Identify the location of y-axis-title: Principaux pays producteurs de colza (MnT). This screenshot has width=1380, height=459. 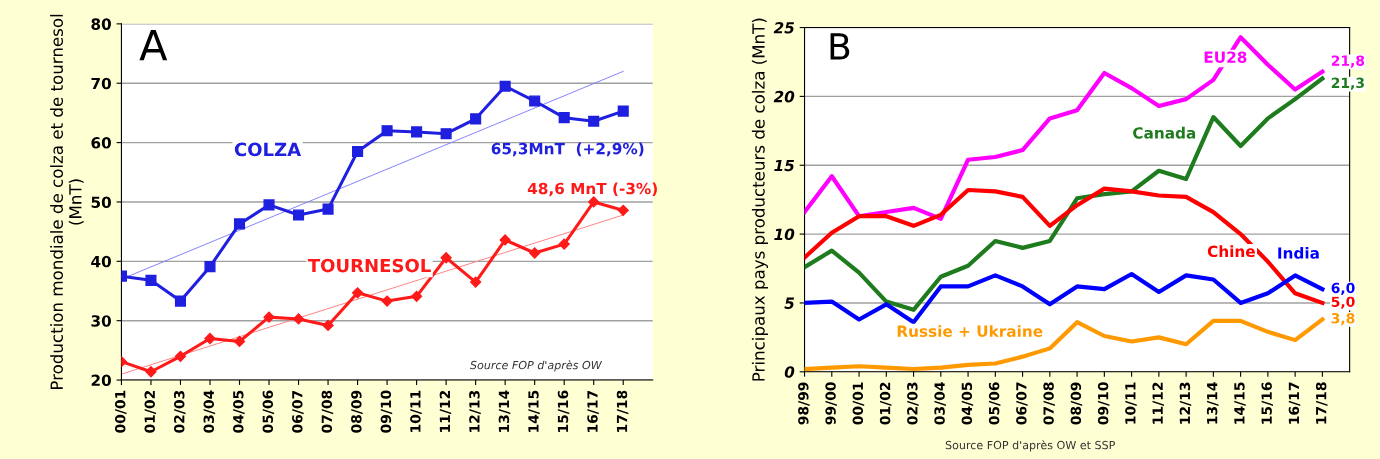
(759, 199).